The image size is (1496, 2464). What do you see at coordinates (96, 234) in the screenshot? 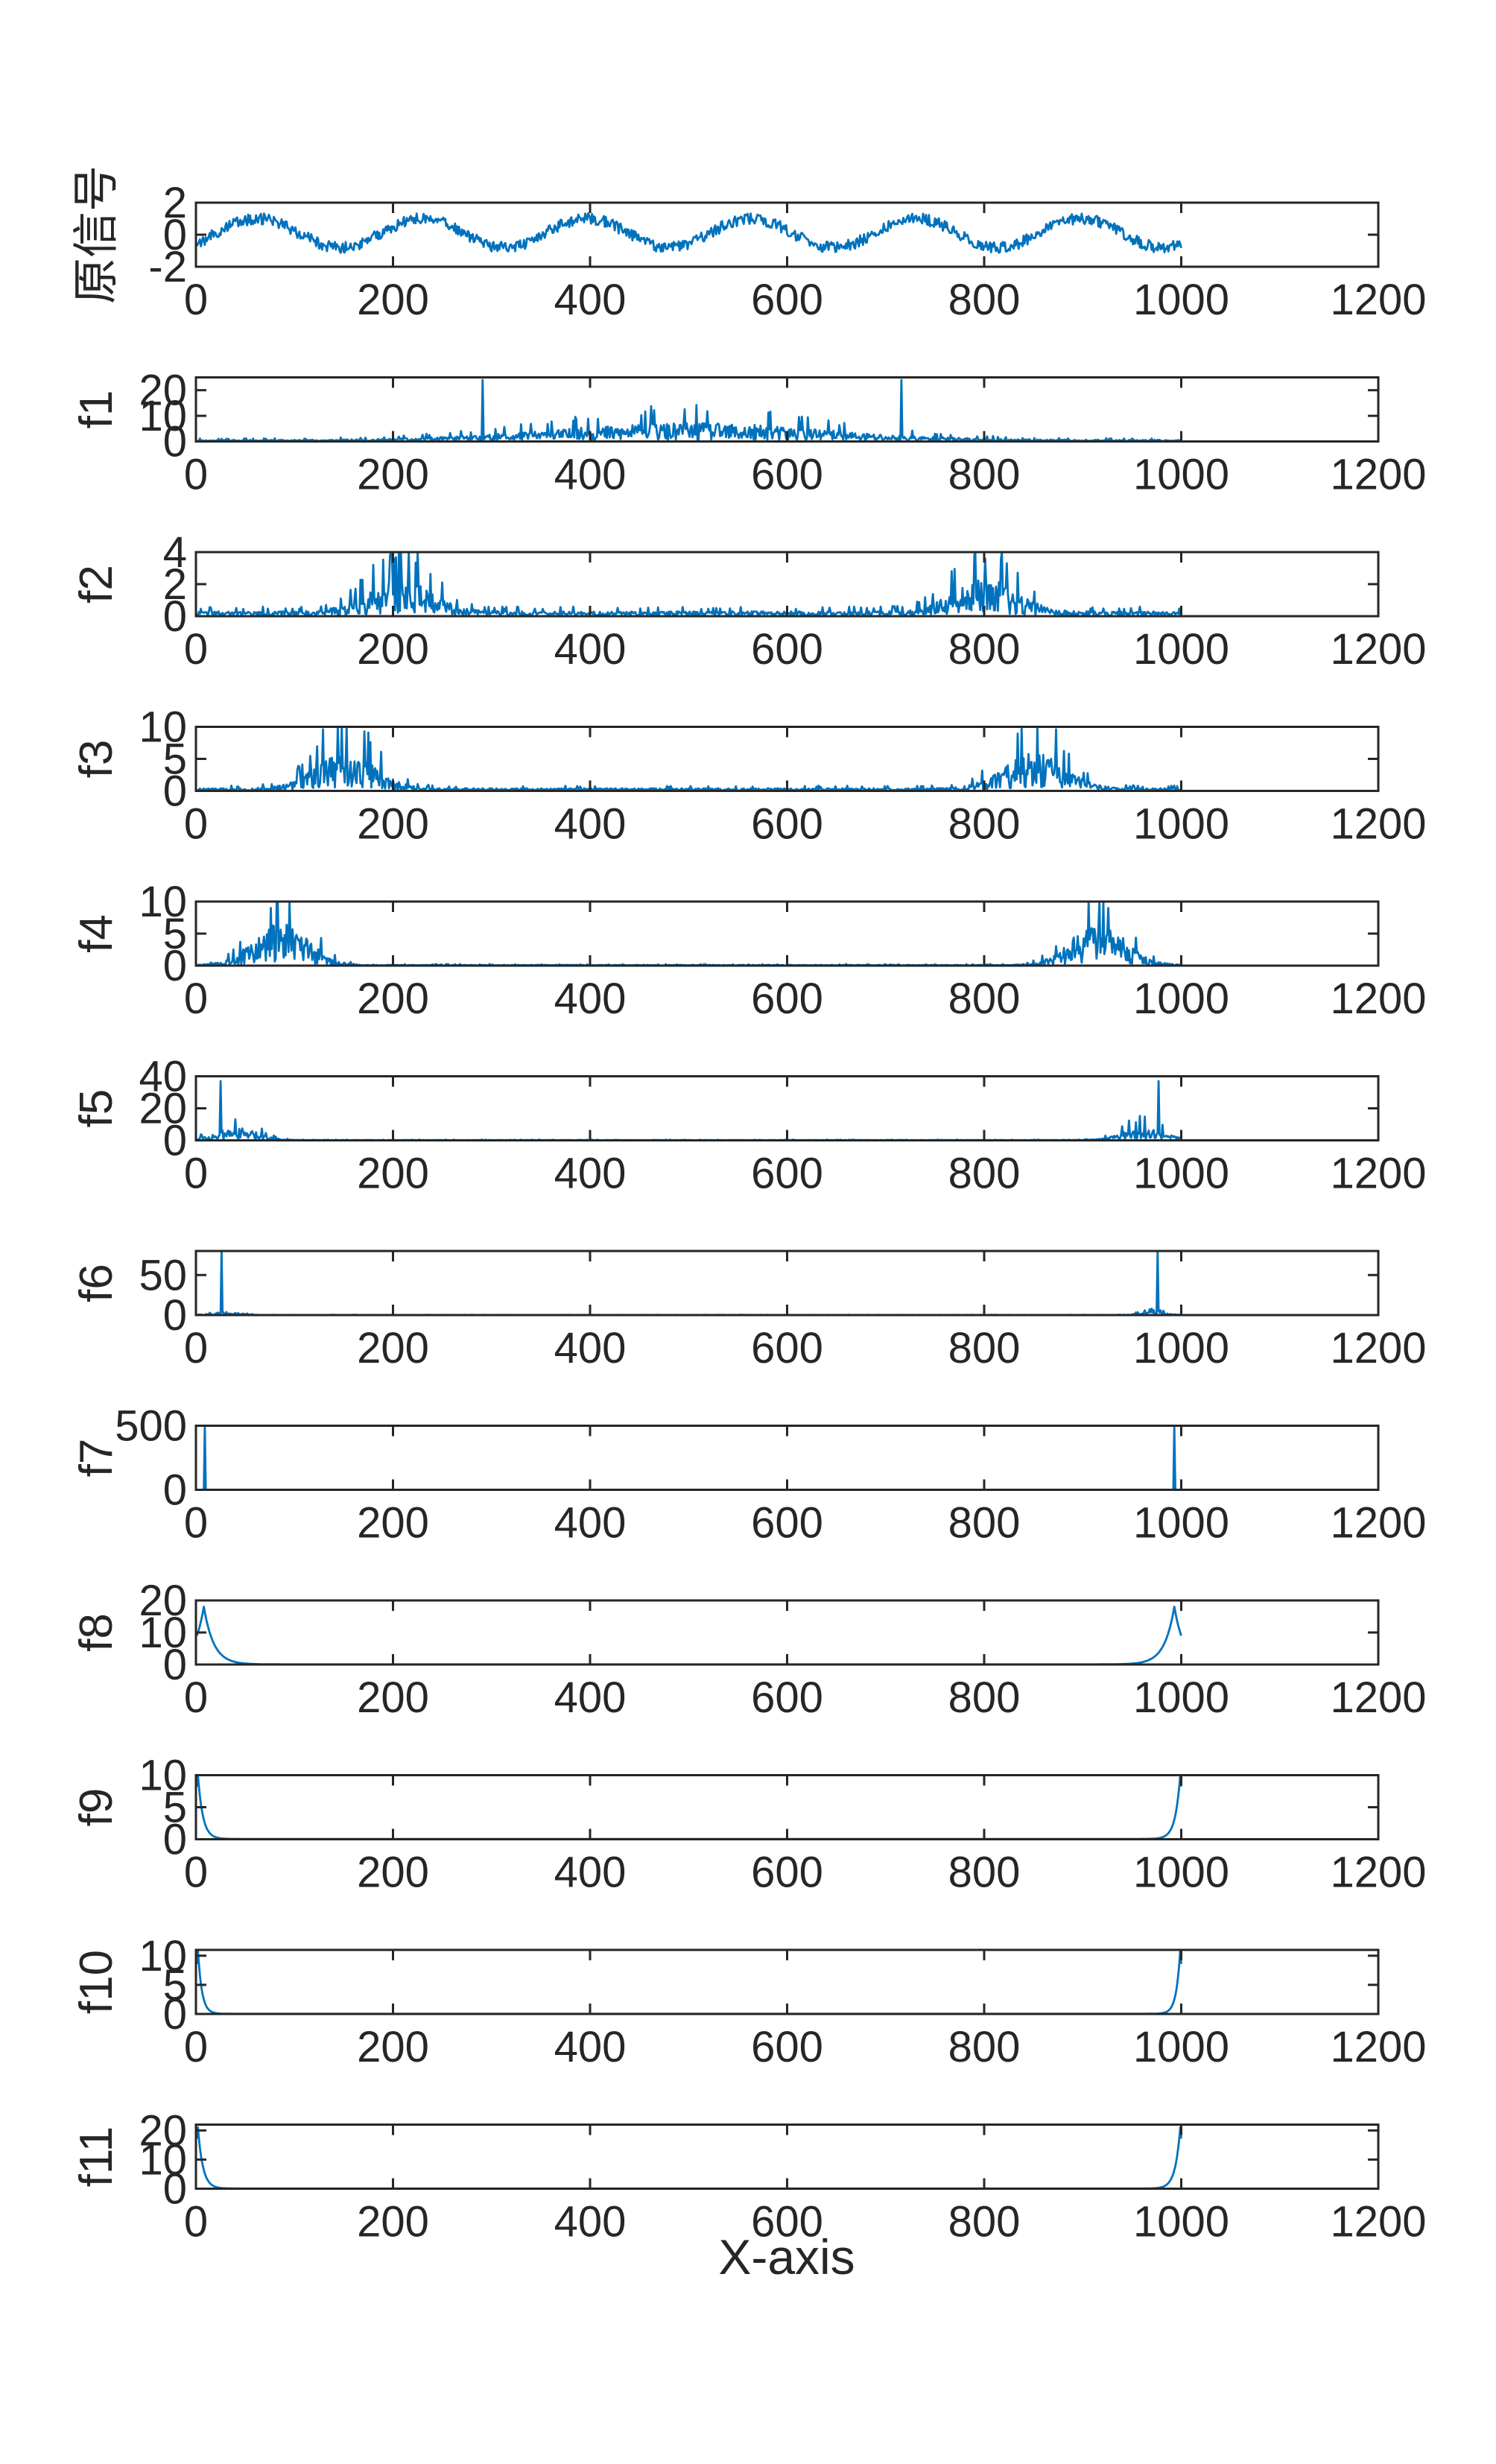
I see `y-axis-label: 原信号` at bounding box center [96, 234].